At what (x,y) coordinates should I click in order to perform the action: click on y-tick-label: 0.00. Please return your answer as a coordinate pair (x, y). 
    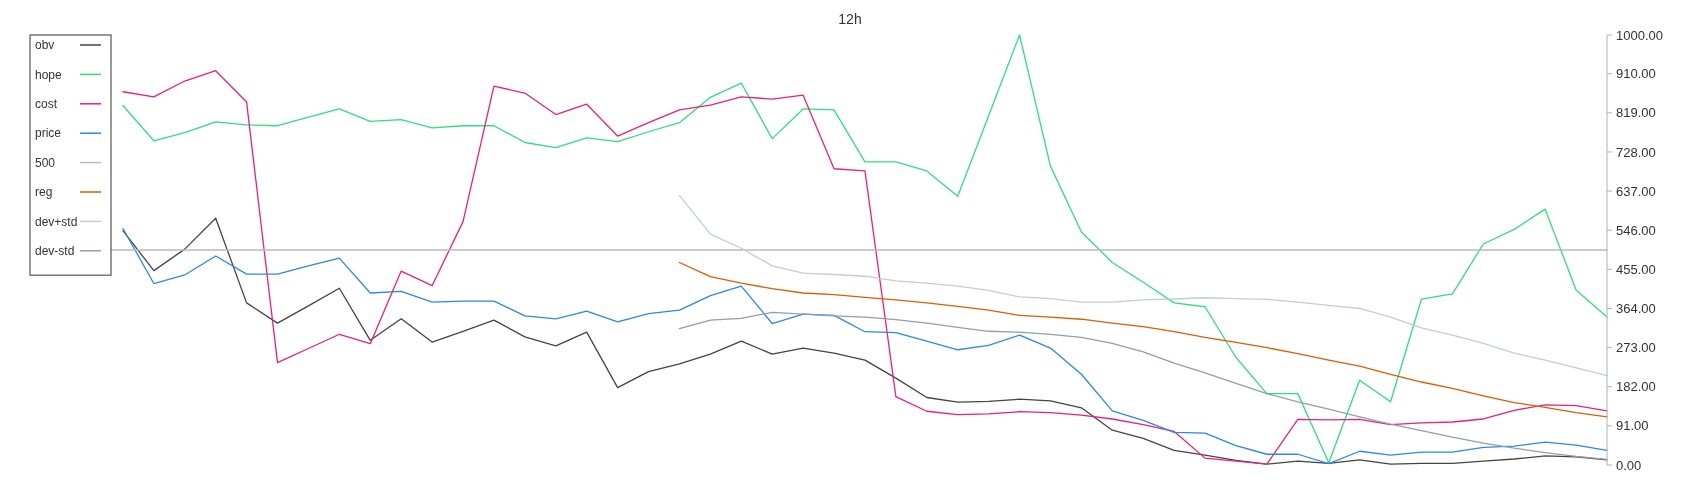
    Looking at the image, I should click on (1629, 465).